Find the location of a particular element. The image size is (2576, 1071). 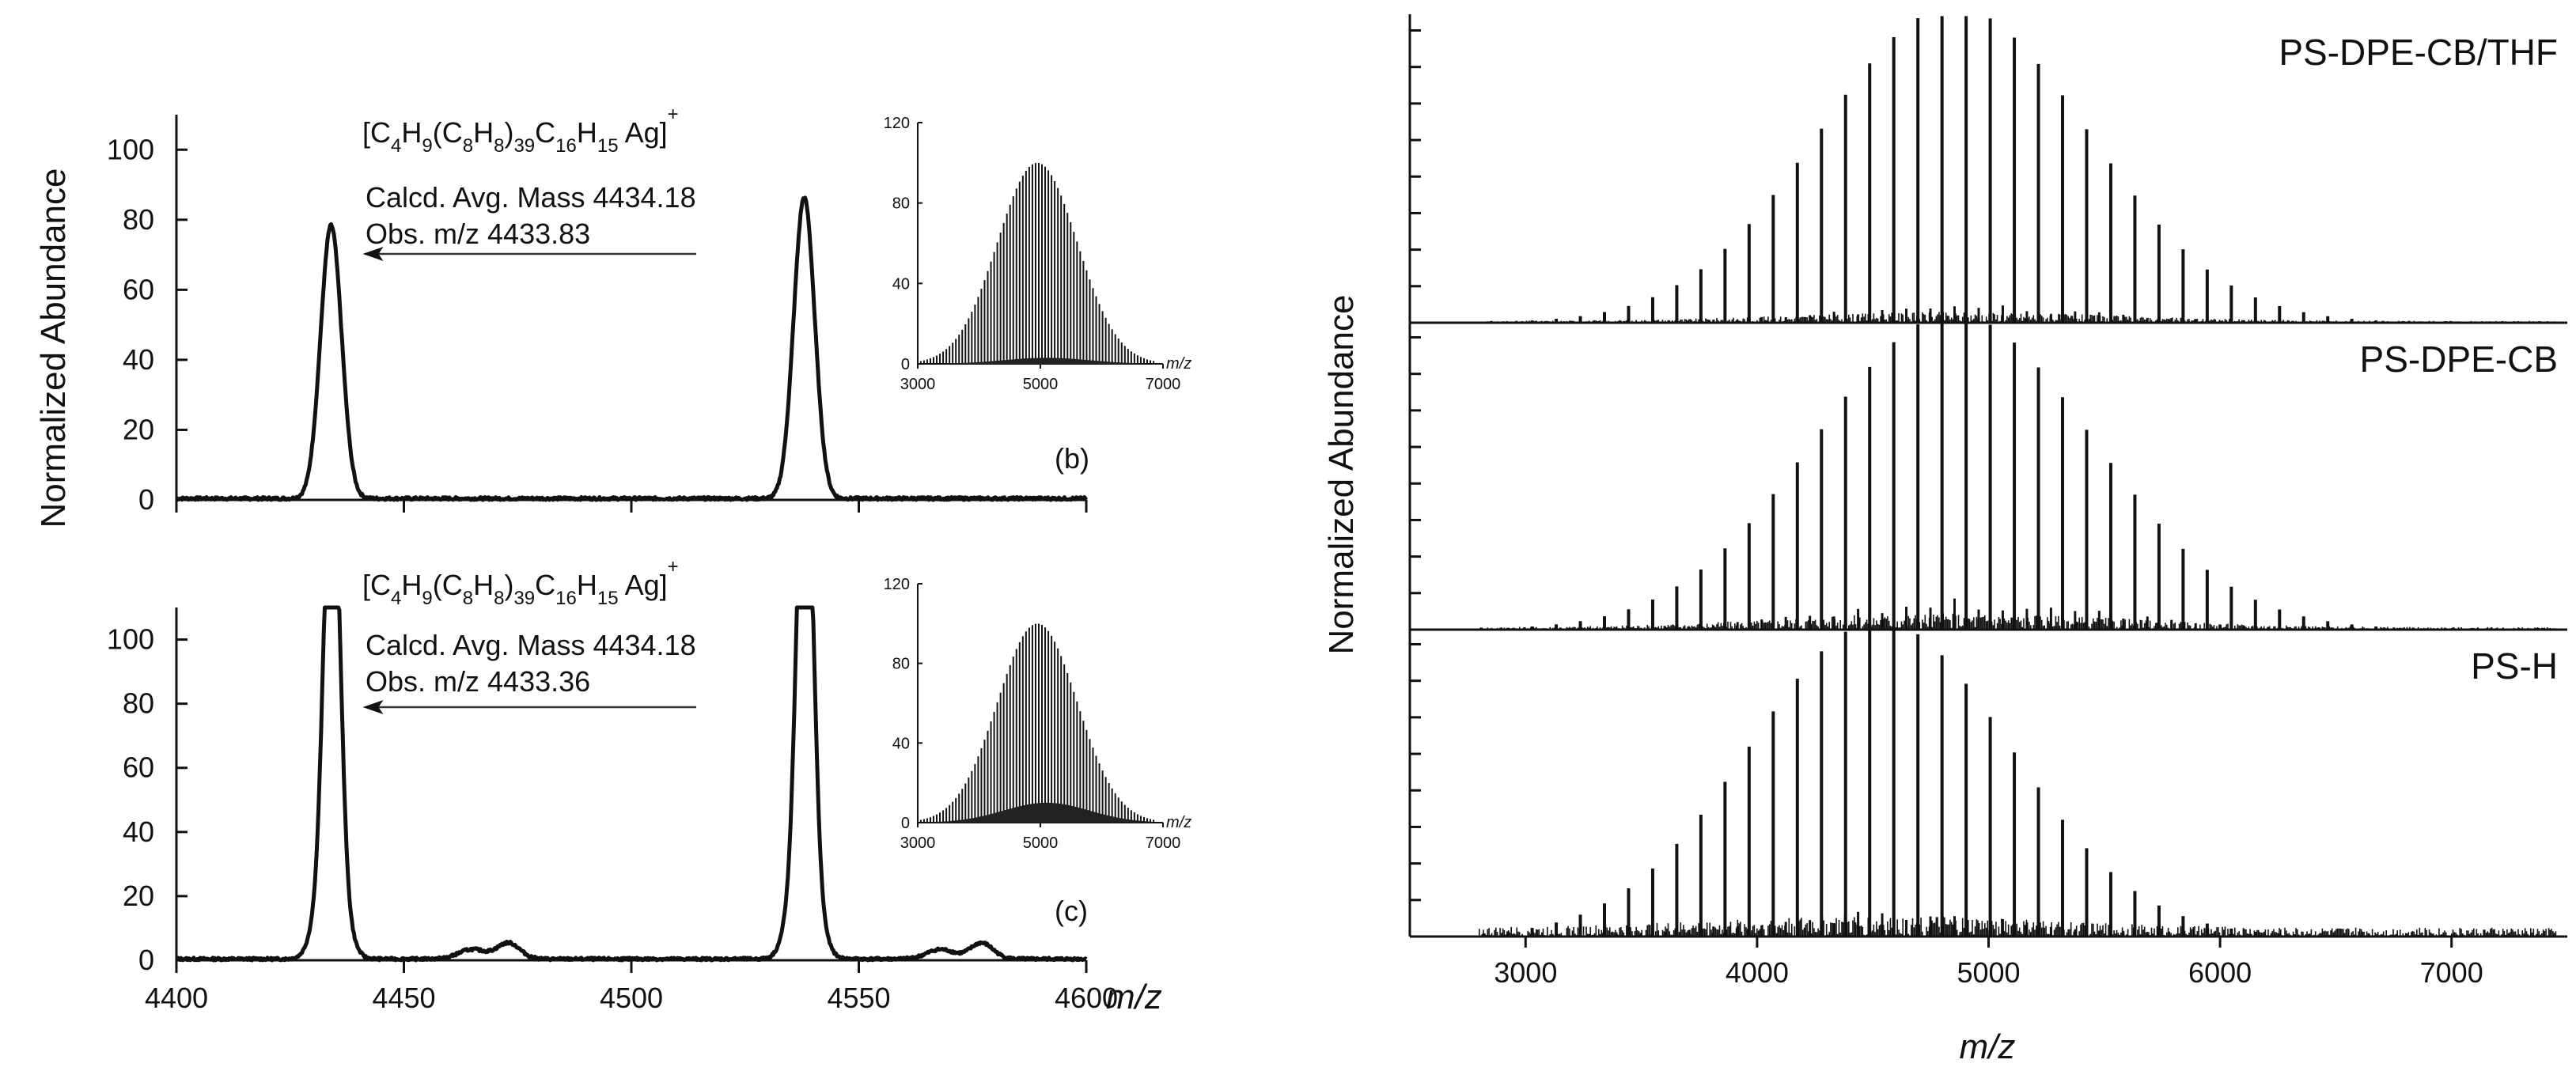

panel-label: PS-DPE-CB is located at coordinates (2459, 359).